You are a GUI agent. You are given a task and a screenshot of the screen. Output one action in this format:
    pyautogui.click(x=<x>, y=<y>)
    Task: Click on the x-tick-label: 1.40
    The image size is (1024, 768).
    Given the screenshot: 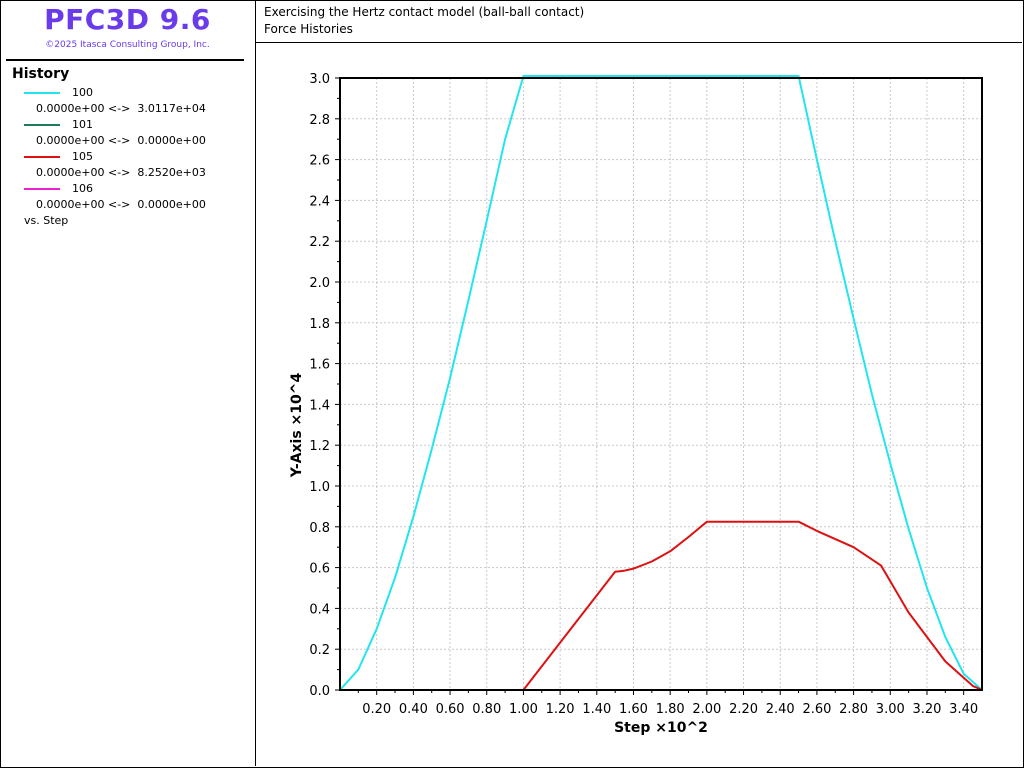 What is the action you would take?
    pyautogui.click(x=596, y=709)
    